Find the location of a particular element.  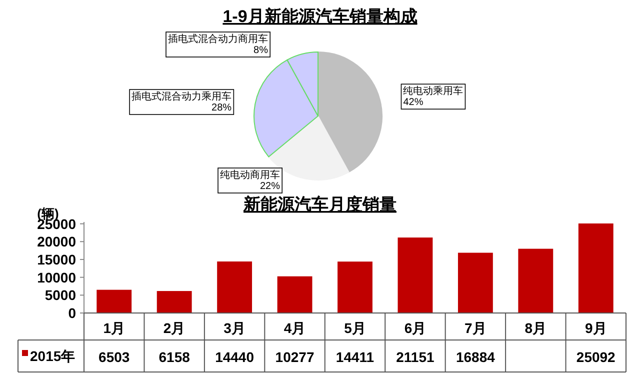

x-tick-label: 9月 is located at coordinates (595, 328).